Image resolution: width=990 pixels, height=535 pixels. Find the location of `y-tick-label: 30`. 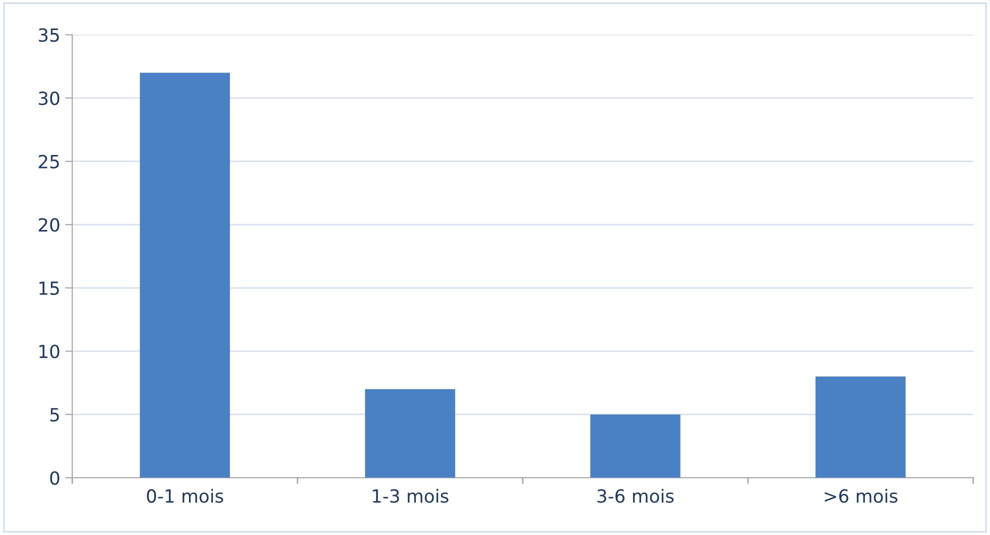

y-tick-label: 30 is located at coordinates (49, 99).